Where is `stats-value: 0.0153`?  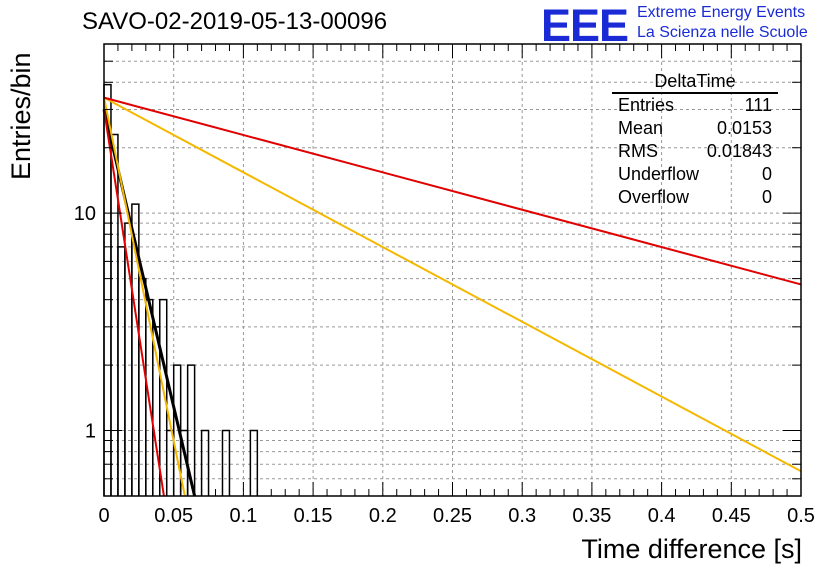
stats-value: 0.0153 is located at coordinates (744, 128).